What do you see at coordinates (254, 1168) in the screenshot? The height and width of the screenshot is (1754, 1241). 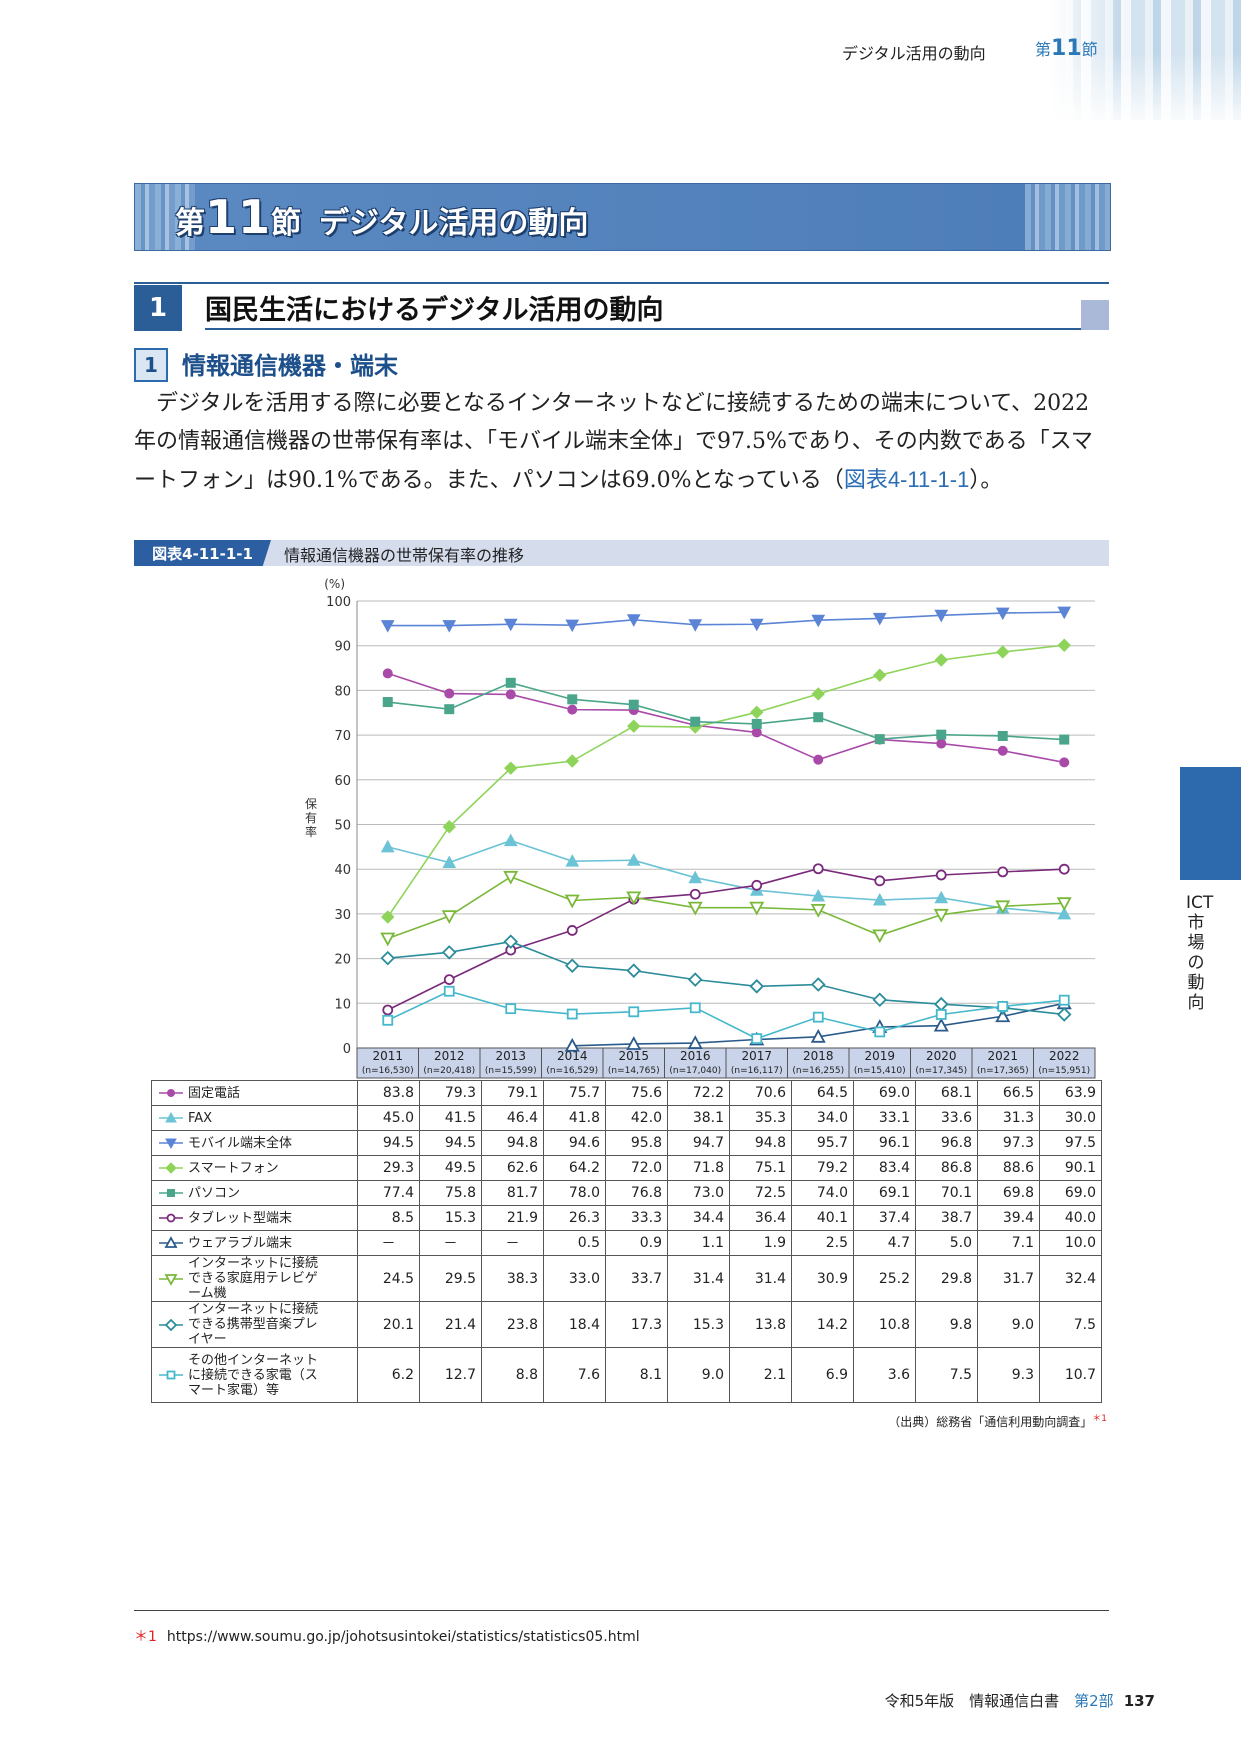 I see `legend-cell: スマートフォン` at bounding box center [254, 1168].